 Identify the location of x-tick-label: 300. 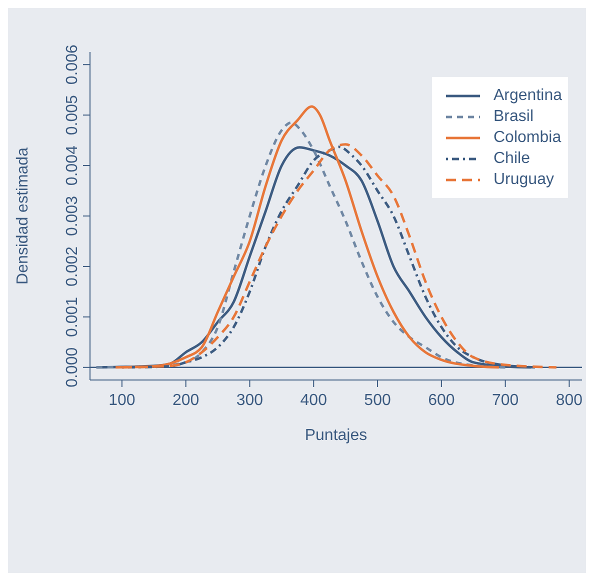
(250, 400).